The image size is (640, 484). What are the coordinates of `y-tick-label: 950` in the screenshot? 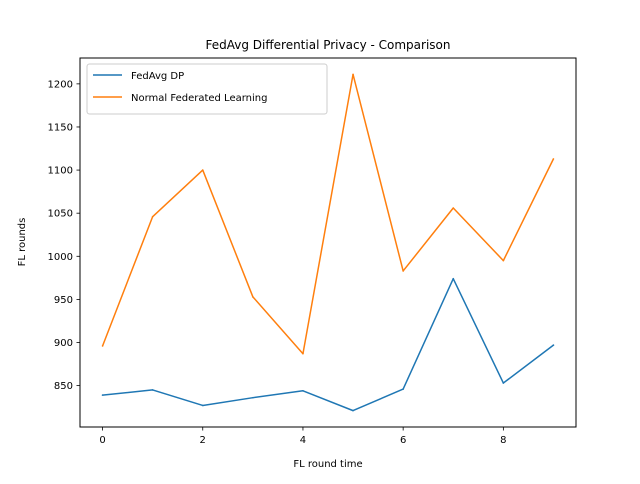 It's located at (63, 300).